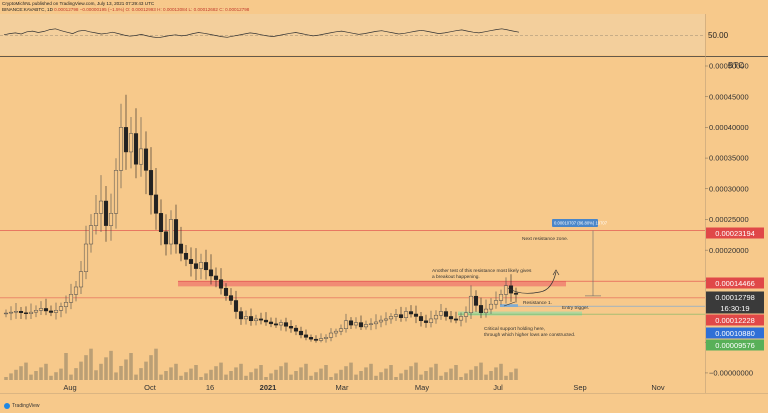 The image size is (768, 413). I want to click on price-label-text: 16:30:19, so click(734, 308).